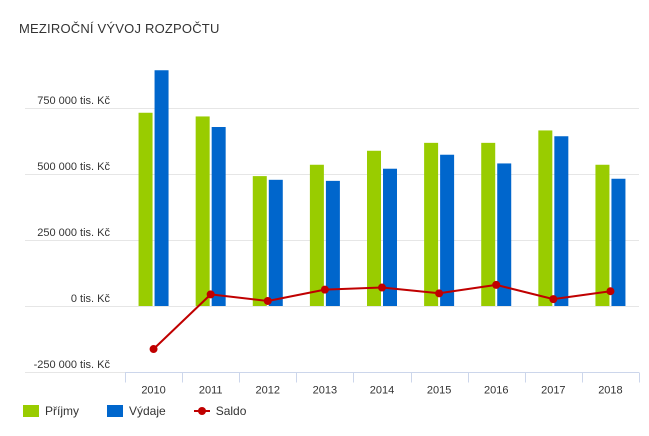 This screenshot has width=649, height=436. Describe the element at coordinates (316, 235) in the screenshot. I see `bar-příjmy-2013` at that location.